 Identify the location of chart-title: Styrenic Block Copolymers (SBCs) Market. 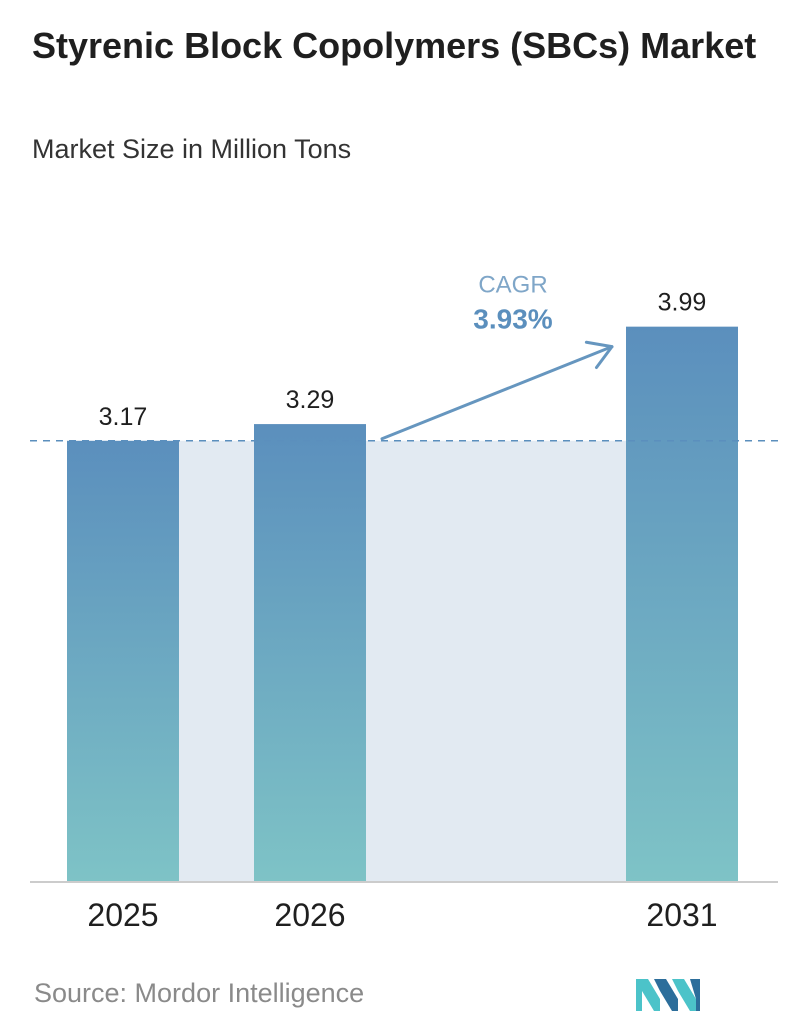
(394, 45).